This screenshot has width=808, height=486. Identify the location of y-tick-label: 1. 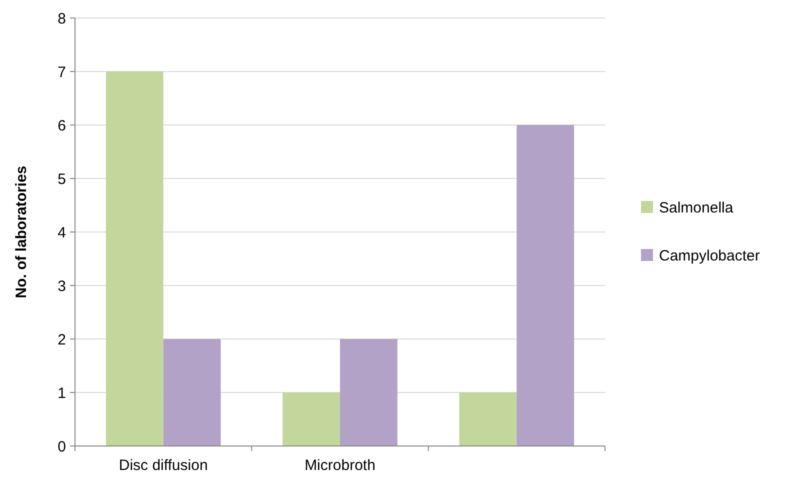
(62, 393).